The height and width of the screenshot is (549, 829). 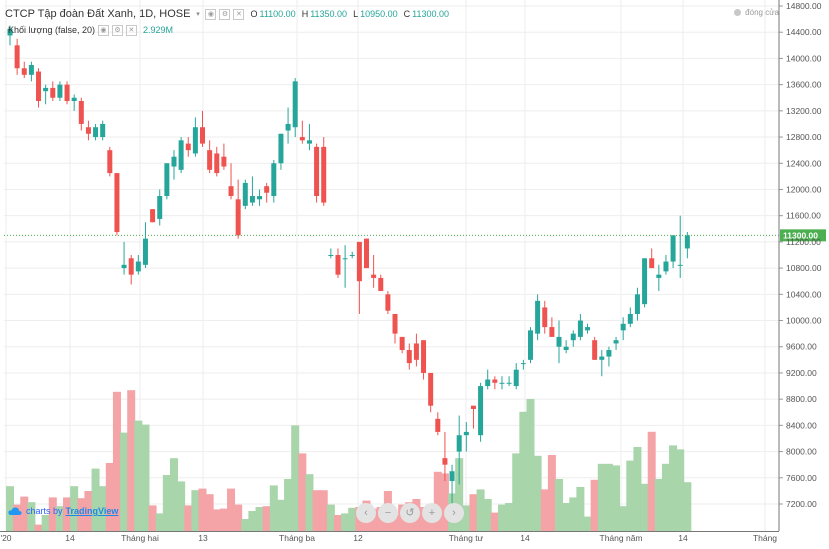 What do you see at coordinates (804, 6) in the screenshot?
I see `price-tick-label: 14800.00` at bounding box center [804, 6].